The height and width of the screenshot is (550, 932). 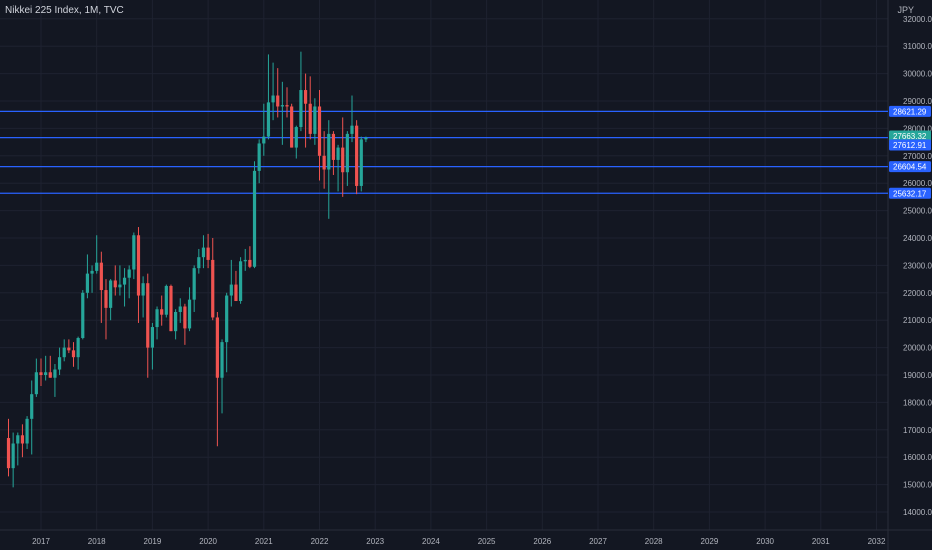 I want to click on price-tag-label: 27663.32, so click(x=910, y=136).